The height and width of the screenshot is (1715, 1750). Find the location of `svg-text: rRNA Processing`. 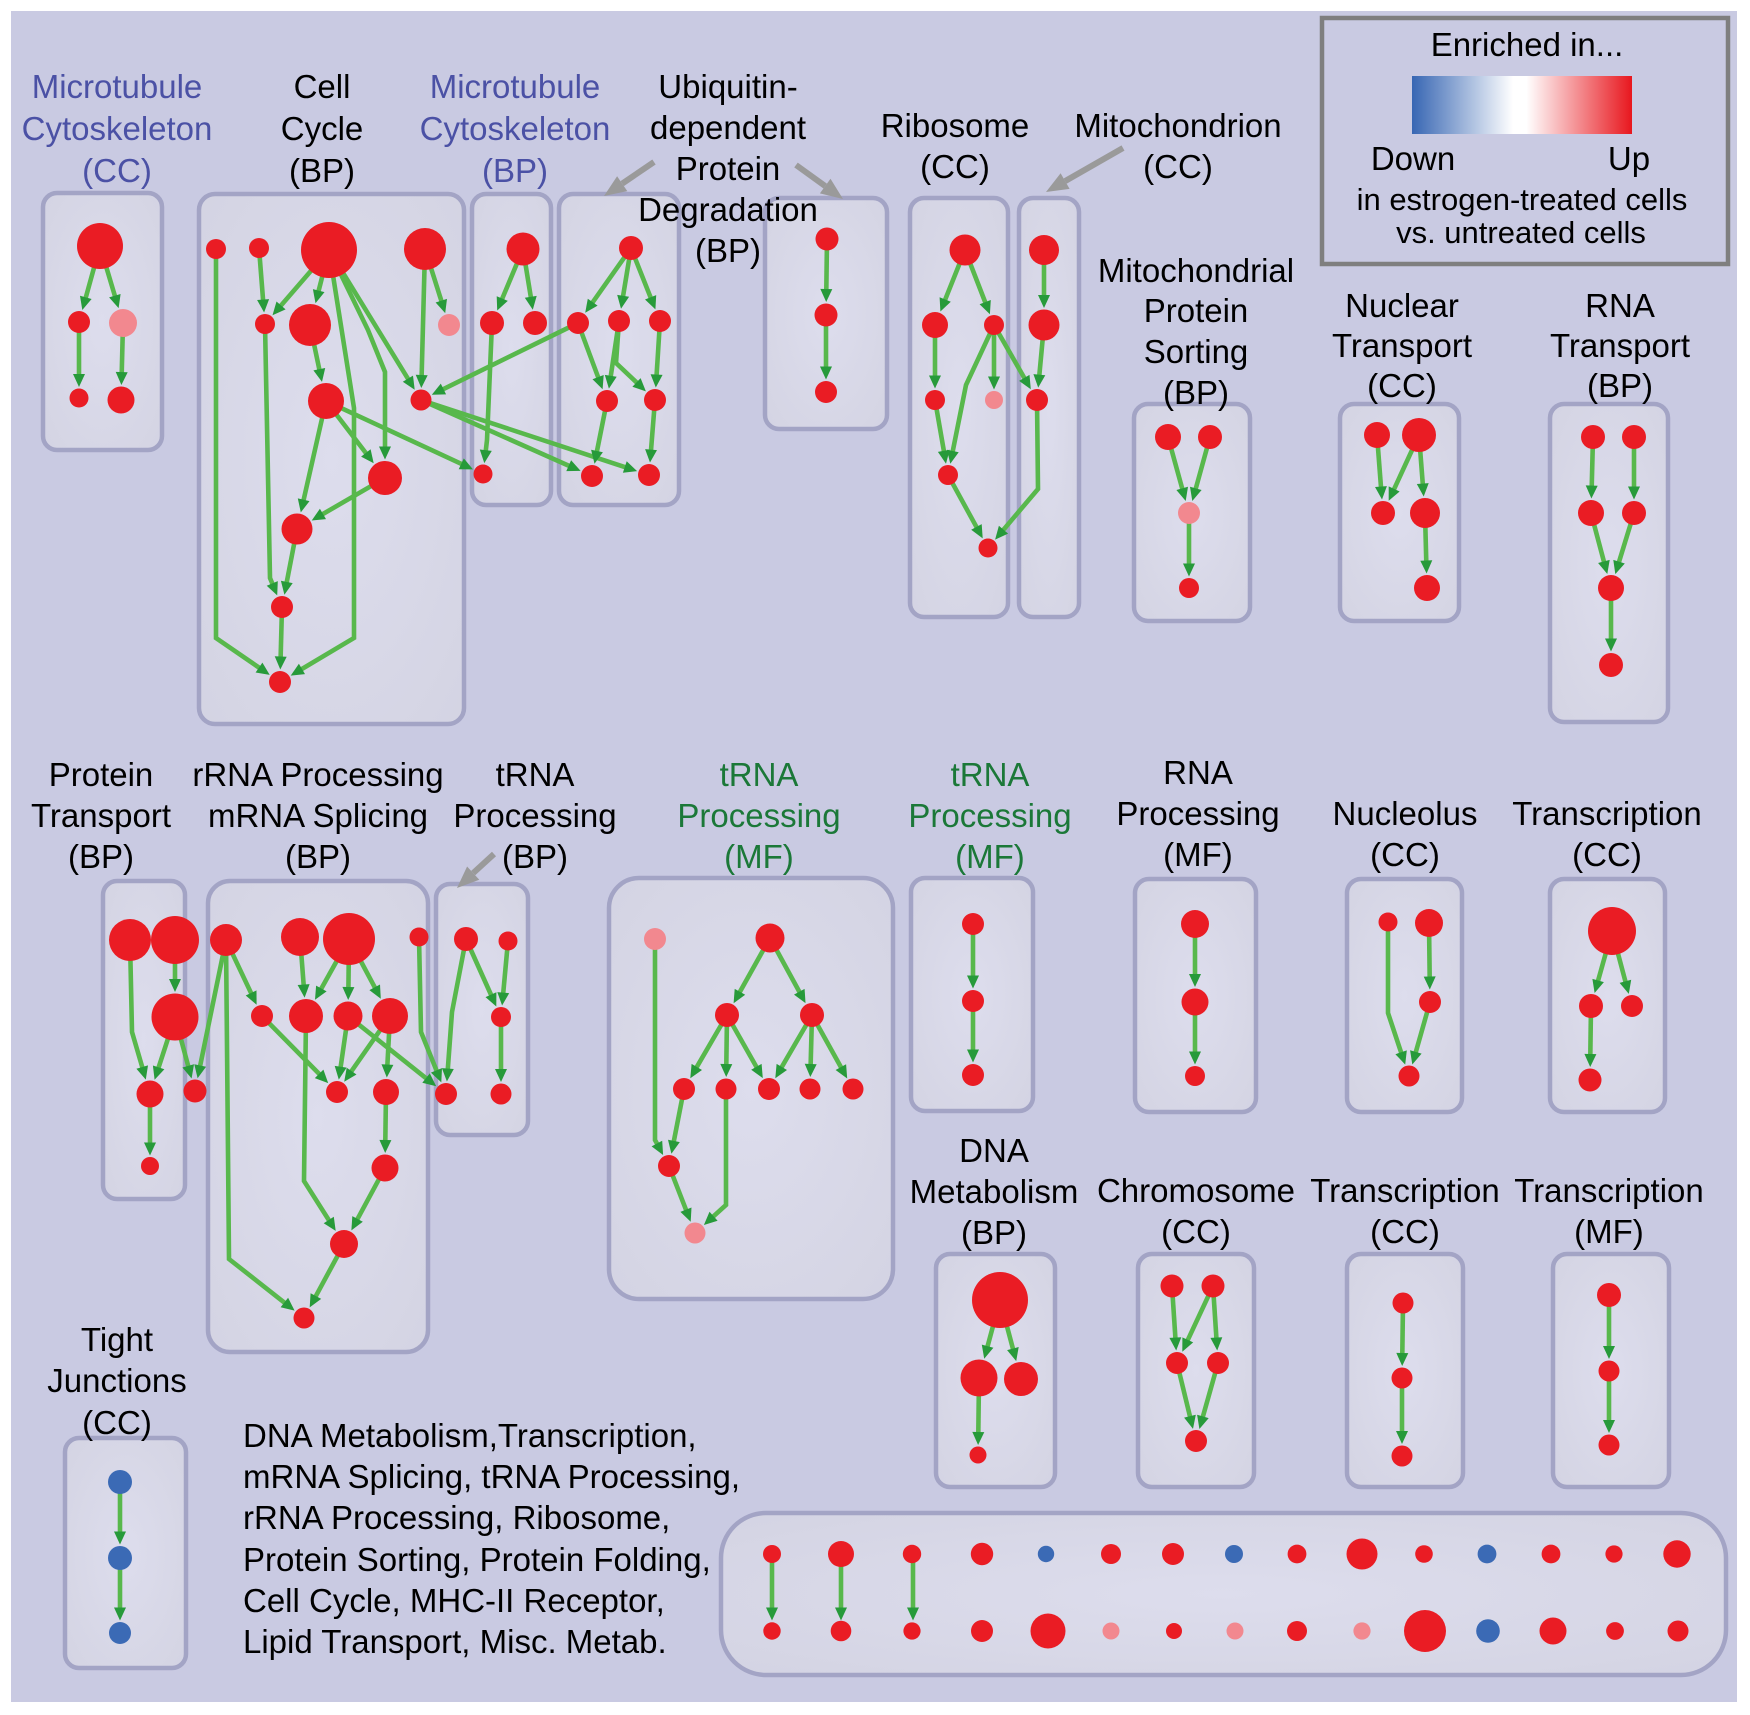

svg-text: rRNA Processing is located at coordinates (317, 774).